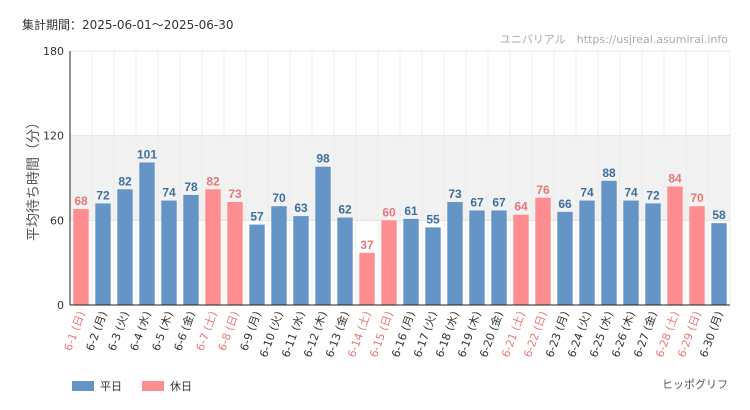 This screenshot has width=750, height=410. What do you see at coordinates (191, 187) in the screenshot?
I see `data-label: 78` at bounding box center [191, 187].